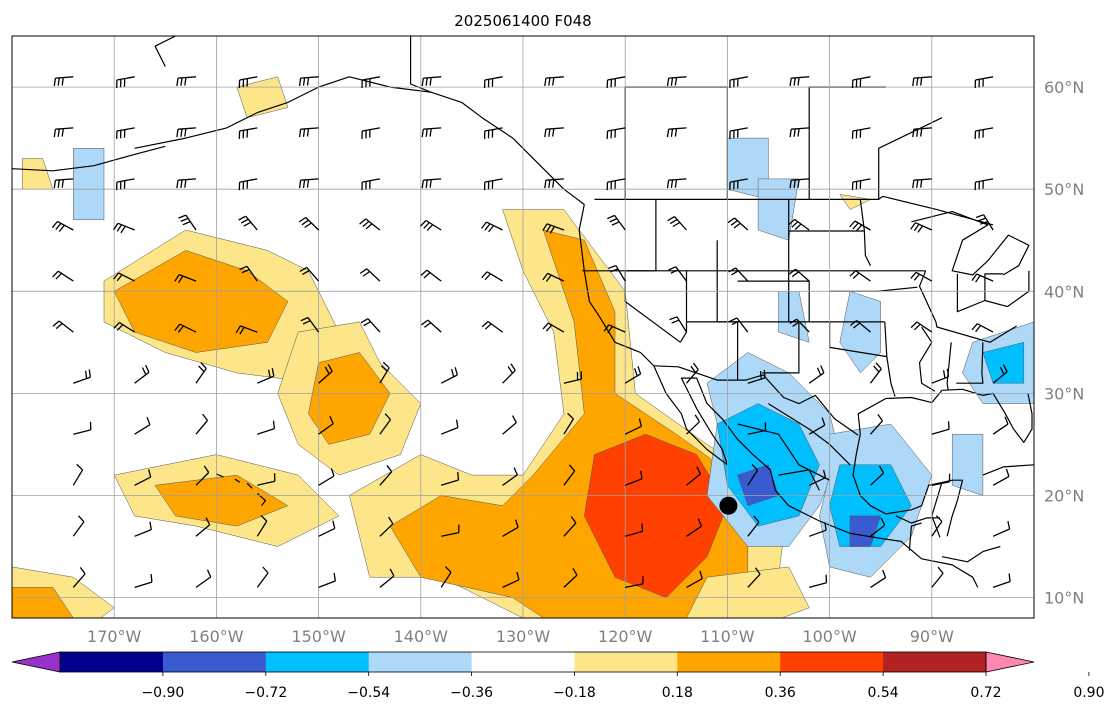 The image size is (1105, 712). What do you see at coordinates (318, 636) in the screenshot?
I see `lon-tick-label: 150°W` at bounding box center [318, 636].